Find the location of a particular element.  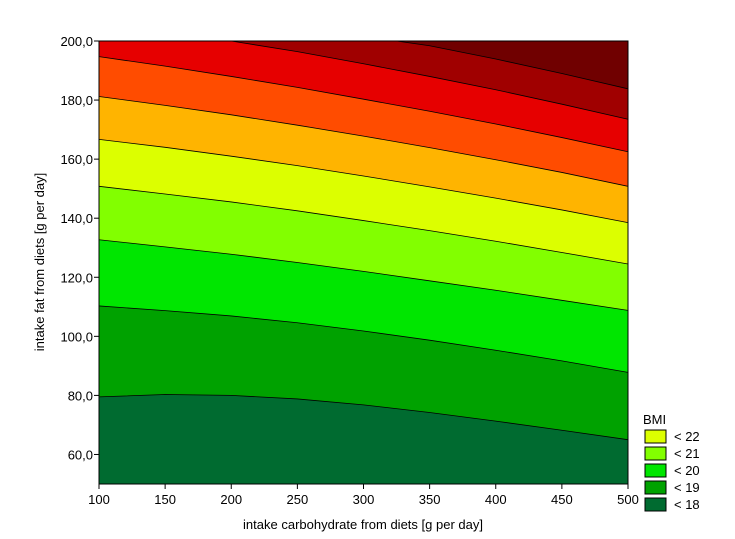

x-axis: 100 150 200 250 300 350 400 450 500 is located at coordinates (363, 495).